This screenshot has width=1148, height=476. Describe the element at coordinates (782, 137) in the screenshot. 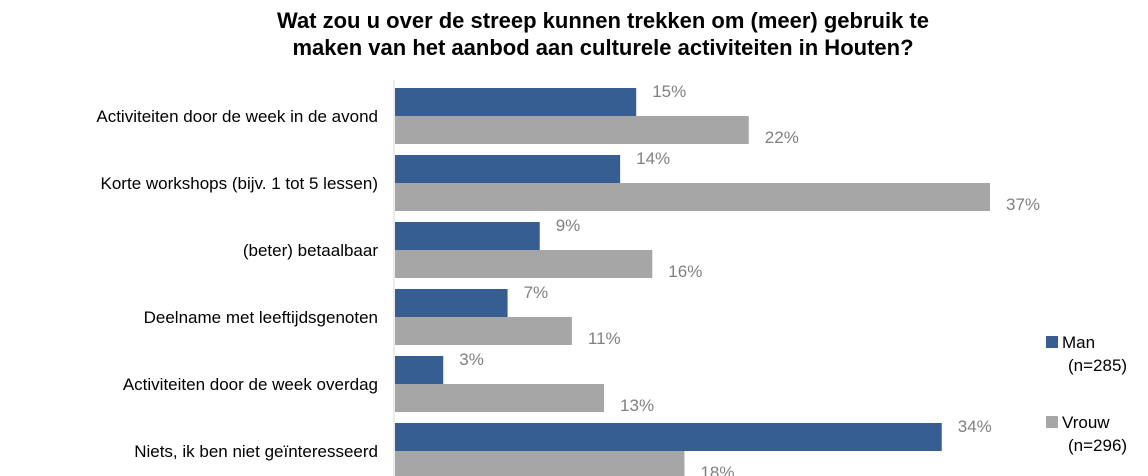

I see `data-label: 22%` at that location.